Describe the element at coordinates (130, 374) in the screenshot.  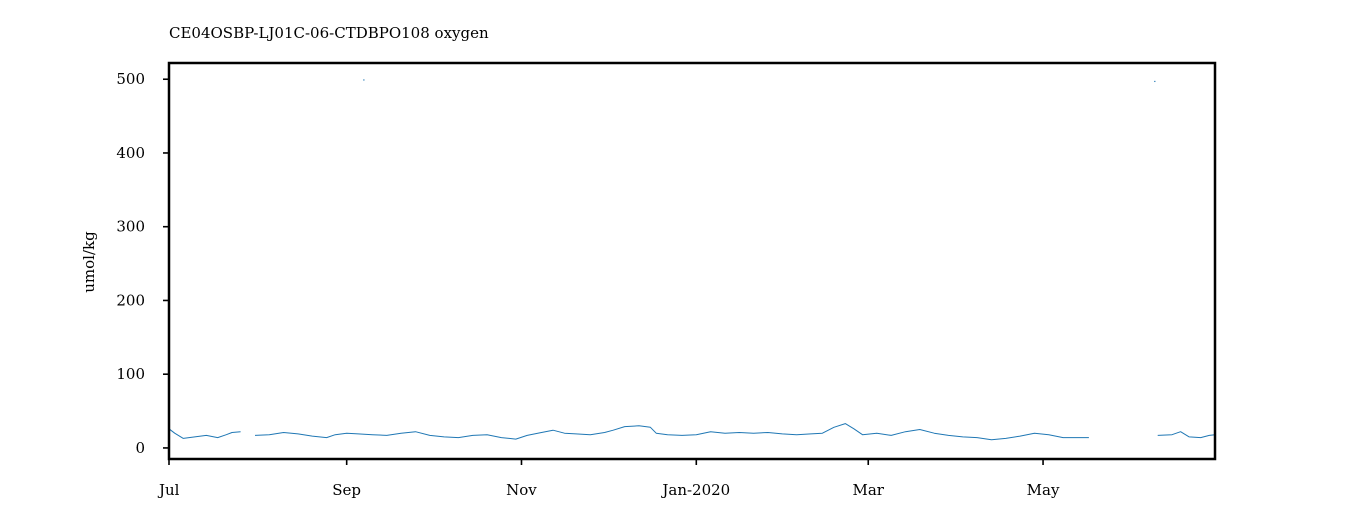
I see `y-tick-label: 100` at that location.